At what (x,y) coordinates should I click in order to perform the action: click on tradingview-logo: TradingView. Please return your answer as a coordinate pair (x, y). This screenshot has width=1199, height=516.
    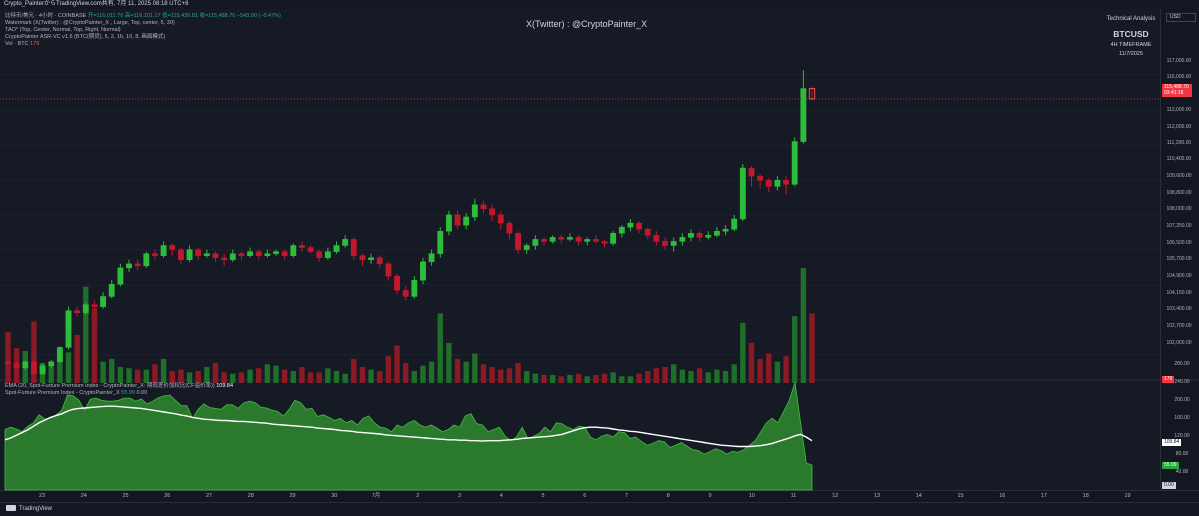
    Looking at the image, I should click on (29, 509).